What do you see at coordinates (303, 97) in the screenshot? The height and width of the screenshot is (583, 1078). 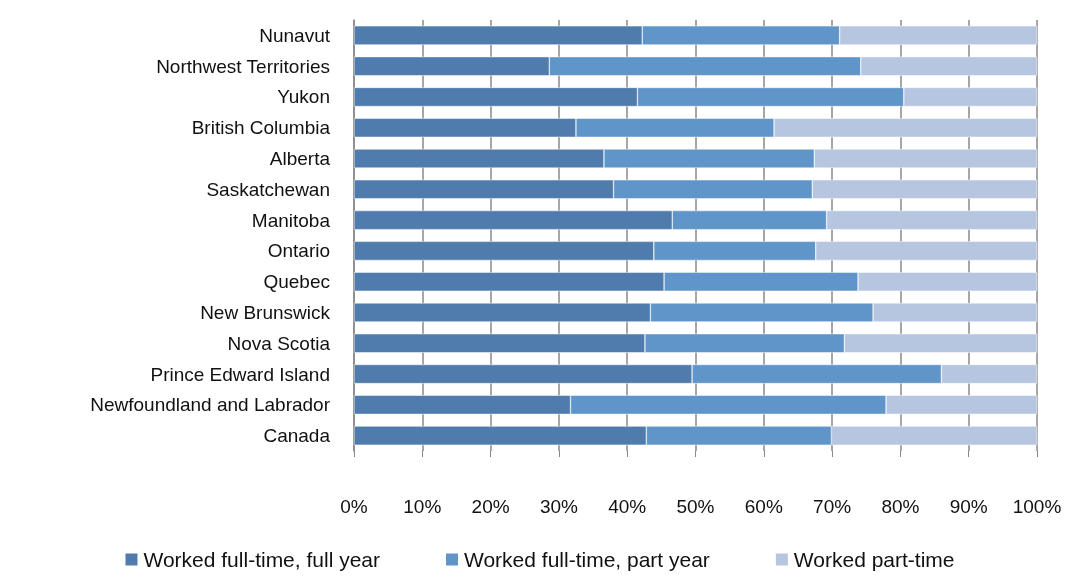 I see `y-tick-label: Yukon` at bounding box center [303, 97].